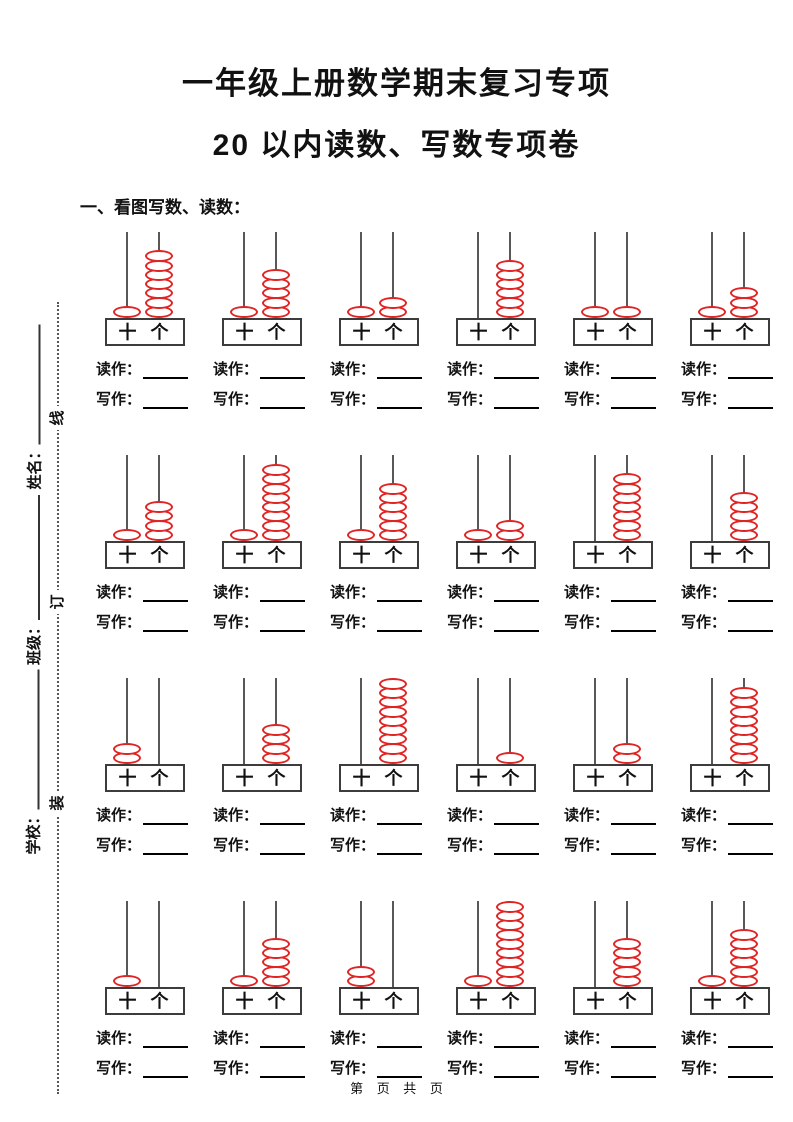  What do you see at coordinates (58, 602) in the screenshot?
I see `binding-char-staple: 订` at bounding box center [58, 602].